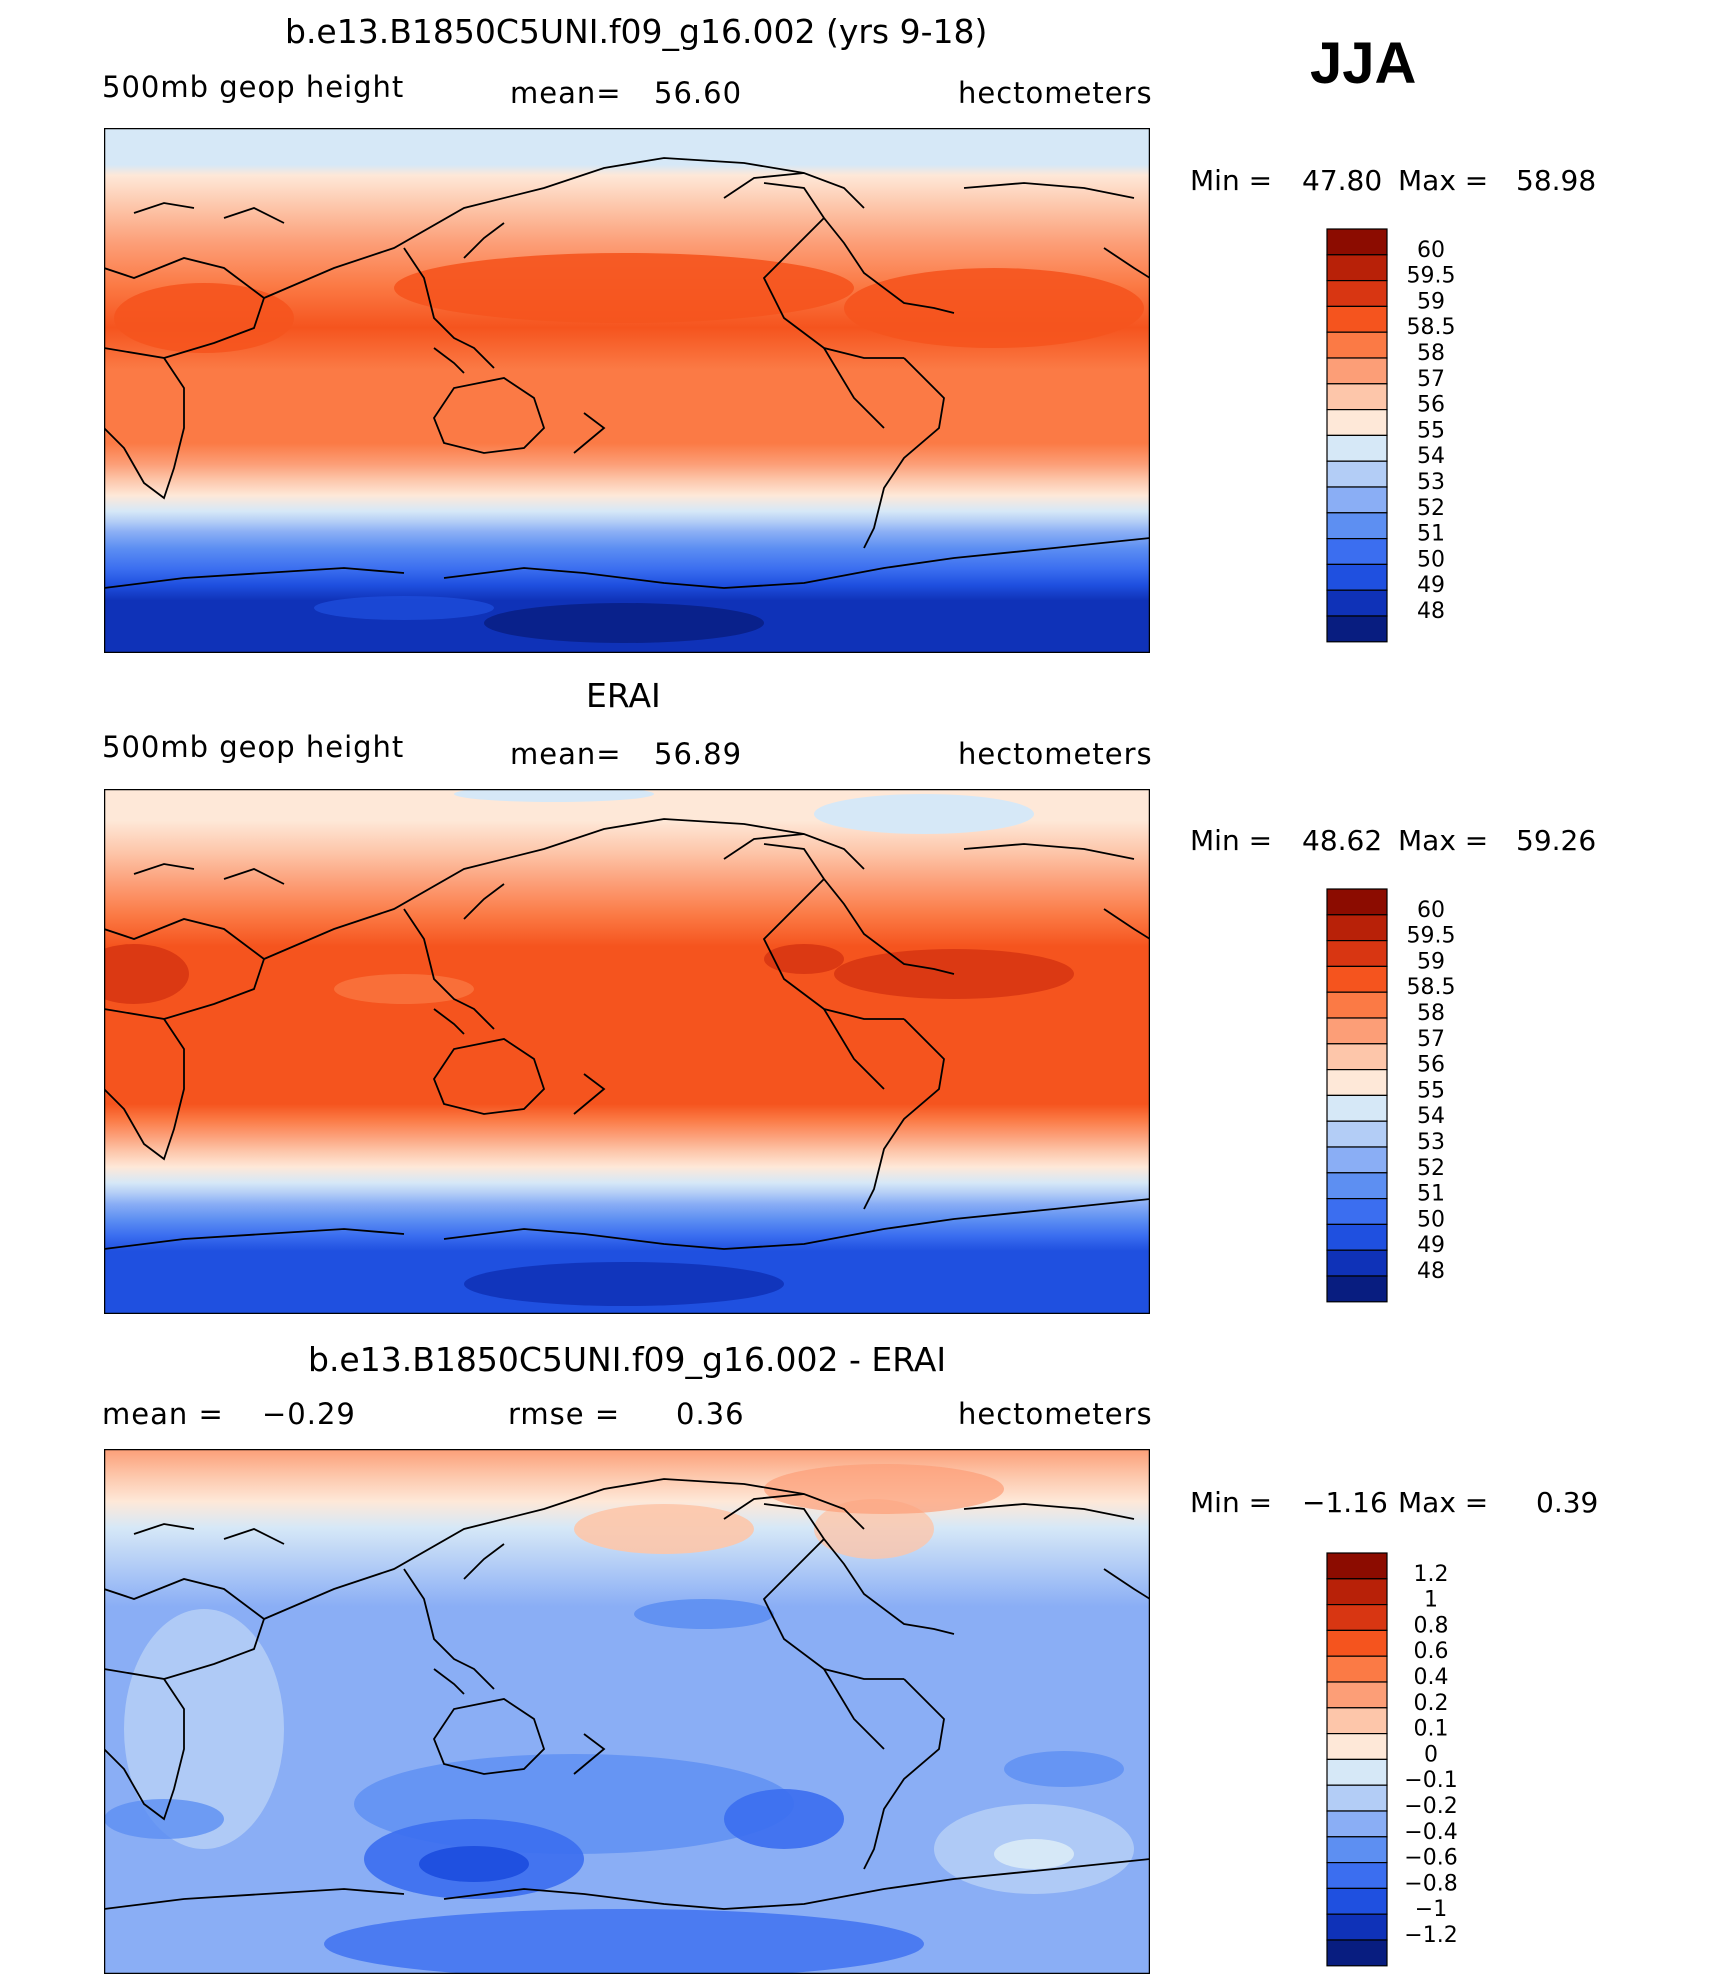 This screenshot has height=1979, width=1710. Describe the element at coordinates (623, 695) in the screenshot. I see `panel-2-title: ERAI` at that location.